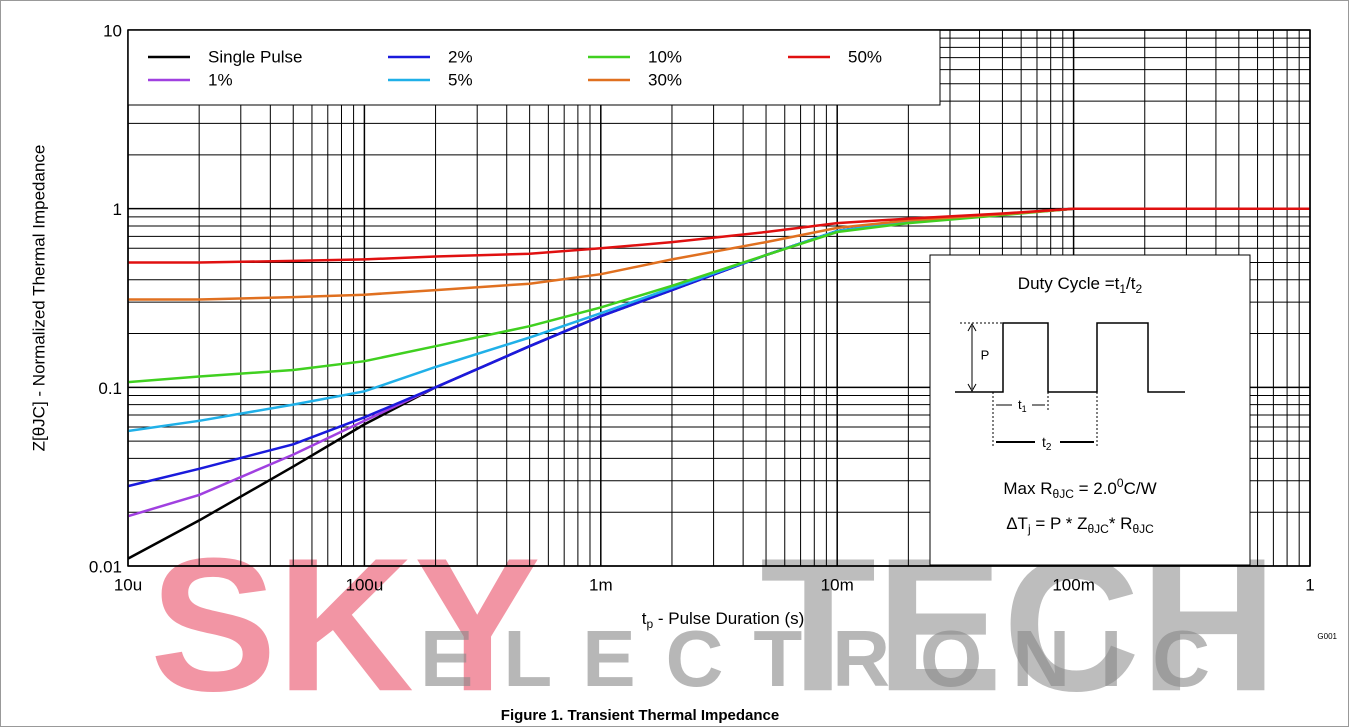 This screenshot has width=1349, height=727. I want to click on legend-box, so click(534, 67).